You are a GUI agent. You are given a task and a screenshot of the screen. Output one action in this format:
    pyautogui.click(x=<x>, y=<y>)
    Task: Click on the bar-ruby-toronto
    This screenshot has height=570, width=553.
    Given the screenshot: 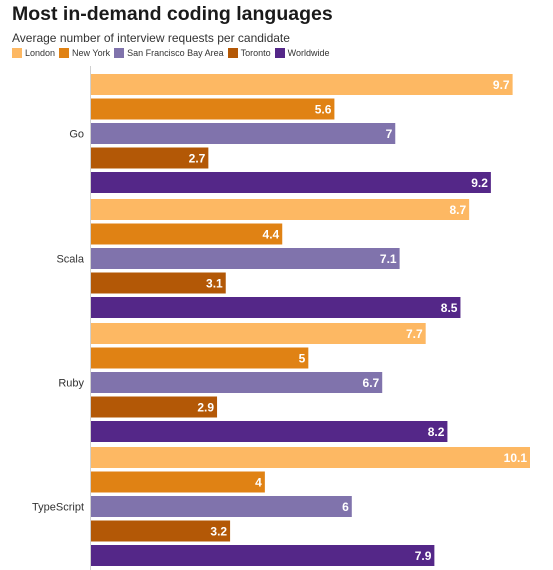 What is the action you would take?
    pyautogui.click(x=154, y=407)
    